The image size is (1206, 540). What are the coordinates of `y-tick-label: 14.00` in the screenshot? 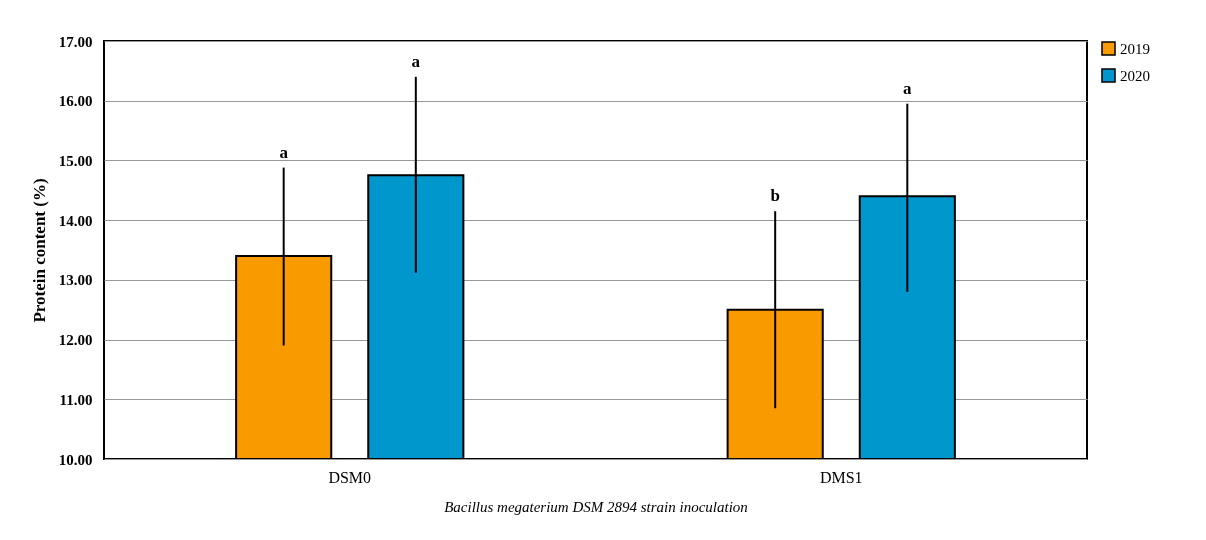 It's located at (75, 220).